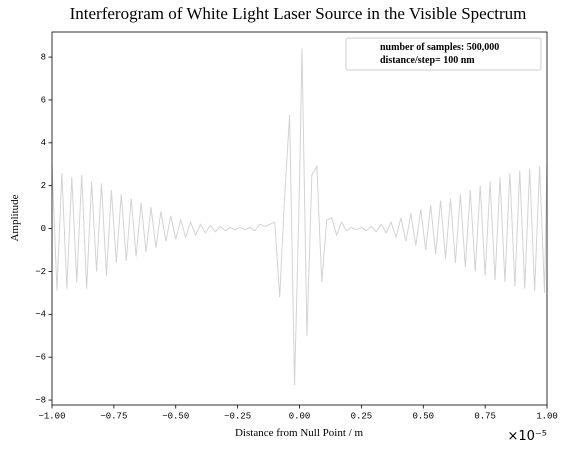 This screenshot has height=455, width=588. I want to click on x-tick-label: 0.50, so click(423, 416).